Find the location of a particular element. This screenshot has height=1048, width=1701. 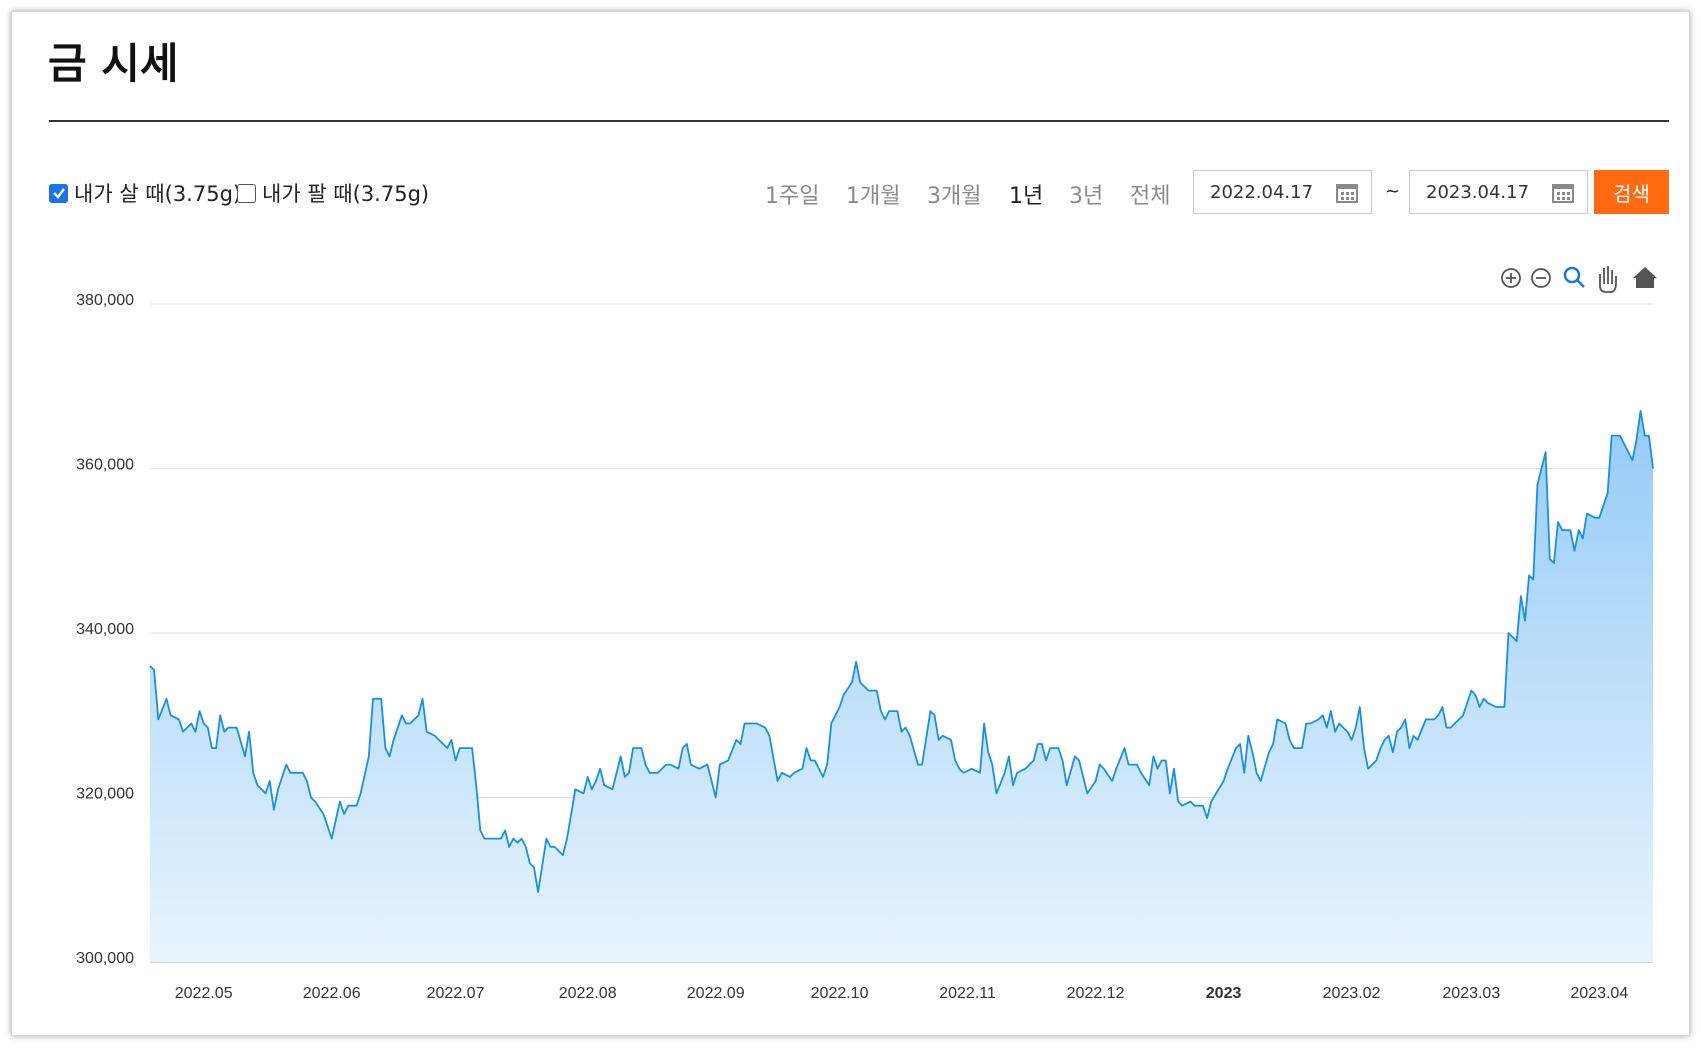

x-tick-label: 2022.06 is located at coordinates (332, 993).